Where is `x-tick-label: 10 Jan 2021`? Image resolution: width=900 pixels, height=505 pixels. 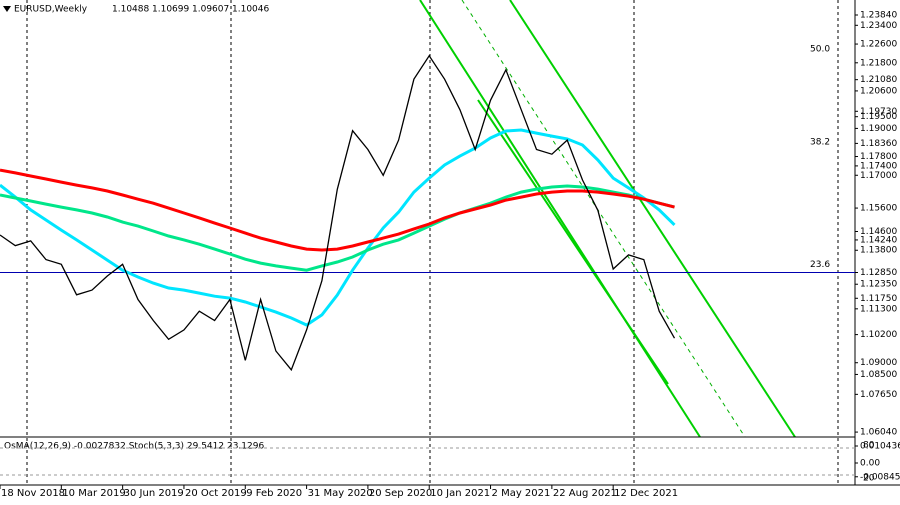
x-tick-label: 10 Jan 2021 is located at coordinates (460, 493).